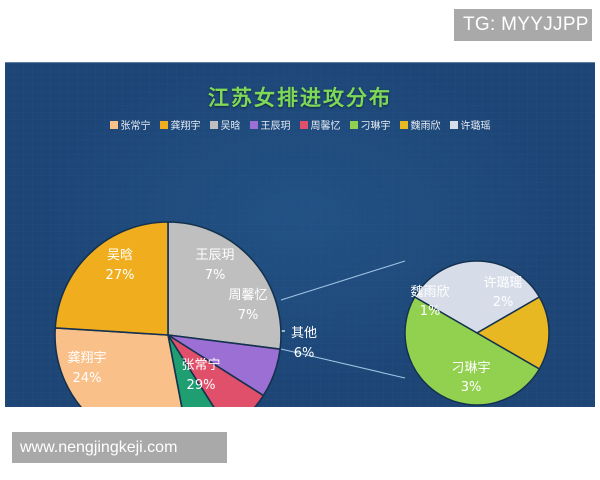 This screenshot has height=480, width=600. What do you see at coordinates (375, 126) in the screenshot?
I see `legend-item-label: 刁琳宇` at bounding box center [375, 126].